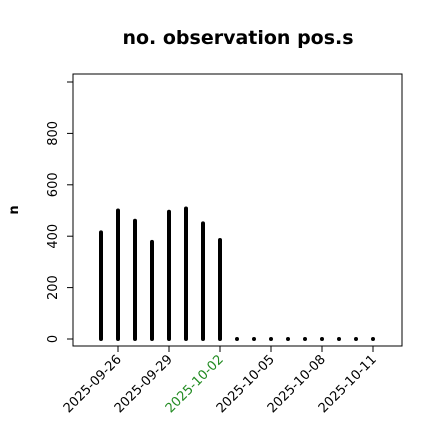 This screenshot has height=440, width=440. I want to click on y-tick-label: 200, so click(53, 287).